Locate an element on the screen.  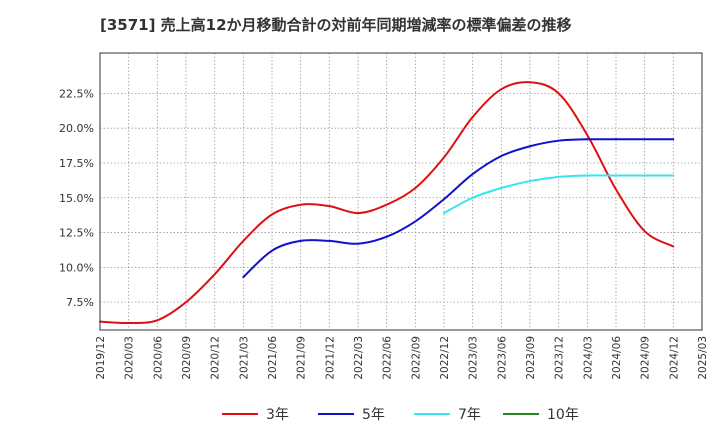
y-tick-label: 20.0% is located at coordinates (76, 128).